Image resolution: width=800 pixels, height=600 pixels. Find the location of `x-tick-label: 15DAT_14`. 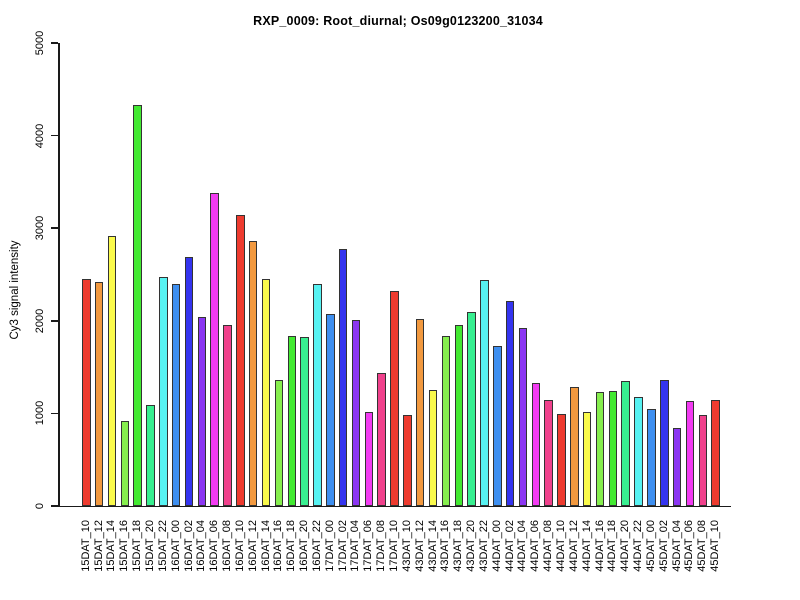

x-tick-label: 15DAT_14 is located at coordinates (111, 546).